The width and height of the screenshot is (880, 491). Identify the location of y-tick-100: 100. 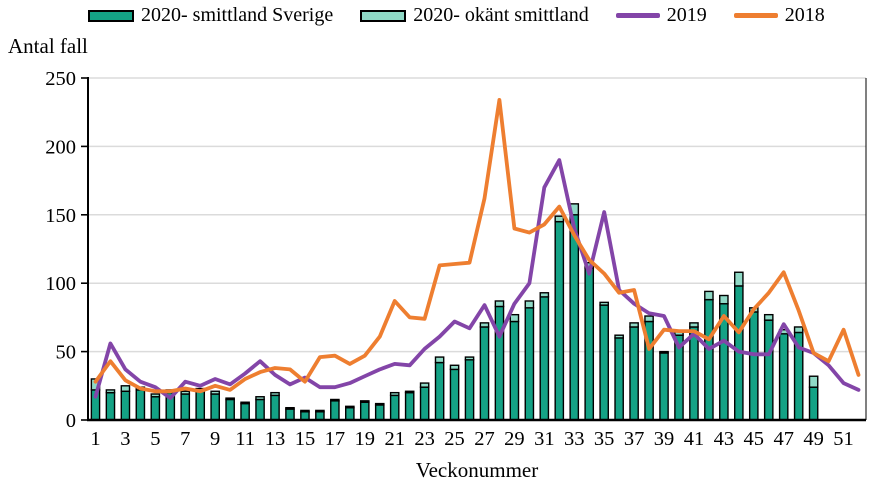
(60, 284).